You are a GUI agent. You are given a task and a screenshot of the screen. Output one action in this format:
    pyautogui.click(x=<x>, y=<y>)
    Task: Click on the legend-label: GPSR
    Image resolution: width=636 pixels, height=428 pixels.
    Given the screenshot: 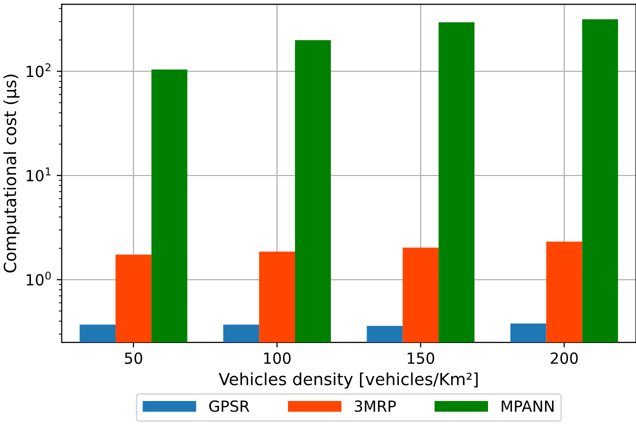 What is the action you would take?
    pyautogui.click(x=229, y=406)
    